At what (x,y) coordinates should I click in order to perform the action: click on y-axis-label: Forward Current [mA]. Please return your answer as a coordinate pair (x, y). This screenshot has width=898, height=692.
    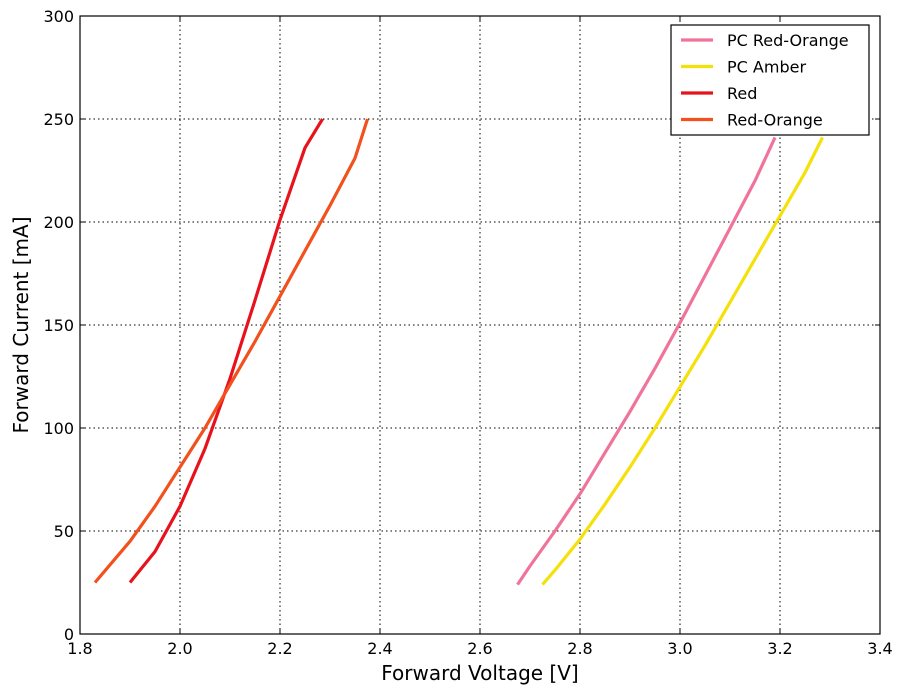
    Looking at the image, I should click on (21, 324).